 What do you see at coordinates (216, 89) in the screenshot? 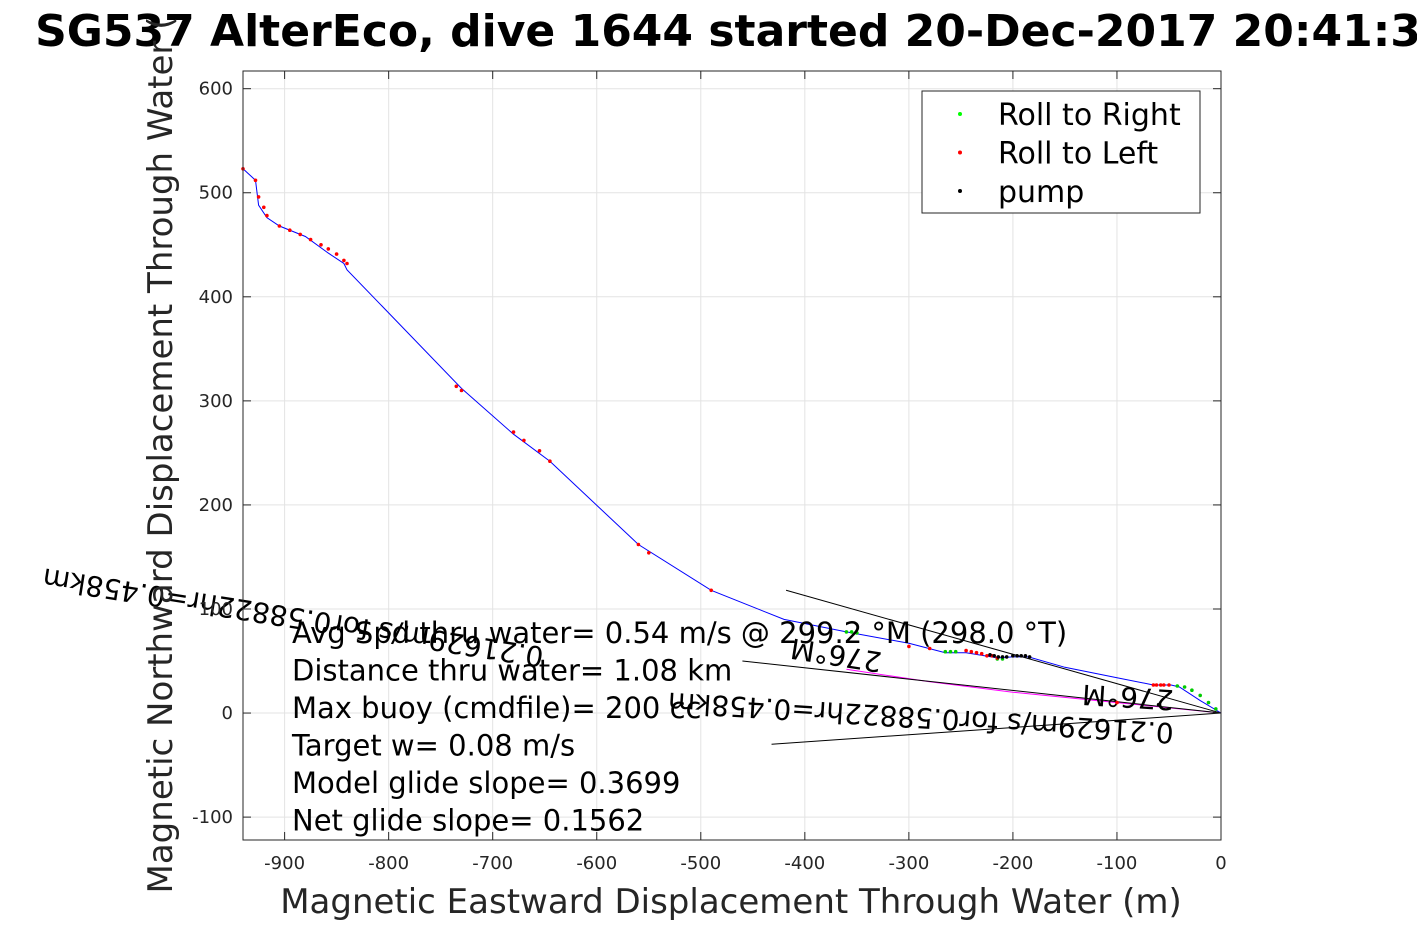
I see `y-tick-label: 600` at bounding box center [216, 89].